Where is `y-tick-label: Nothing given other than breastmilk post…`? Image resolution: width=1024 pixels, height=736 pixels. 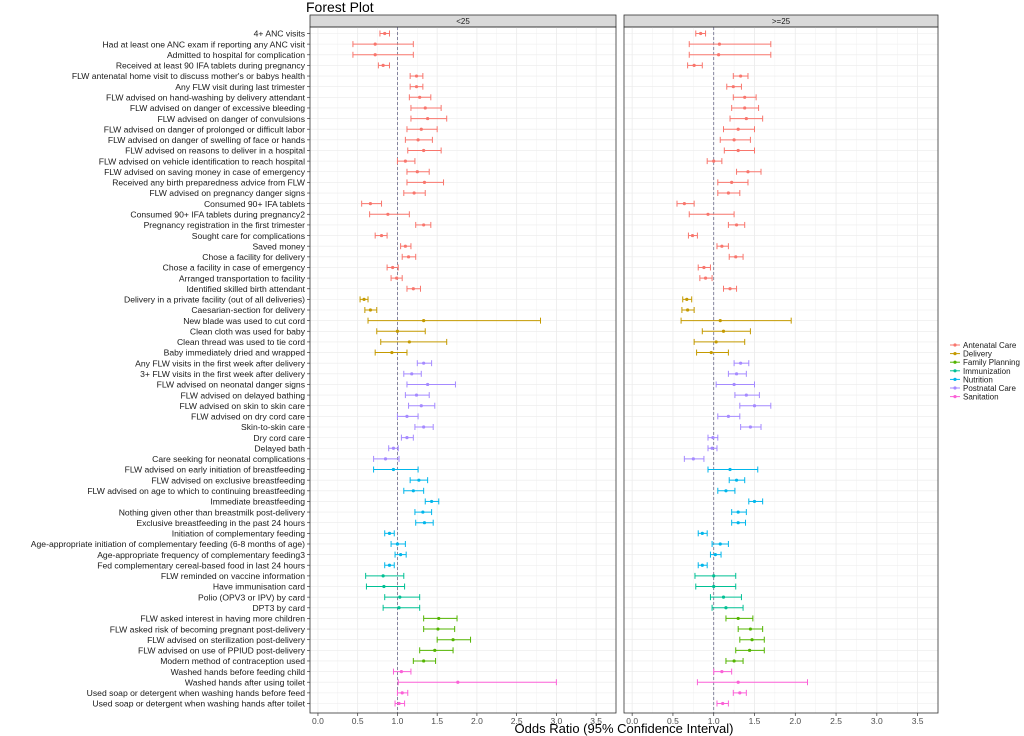
y-tick-label: Nothing given other than breastmilk post… is located at coordinates (212, 512).